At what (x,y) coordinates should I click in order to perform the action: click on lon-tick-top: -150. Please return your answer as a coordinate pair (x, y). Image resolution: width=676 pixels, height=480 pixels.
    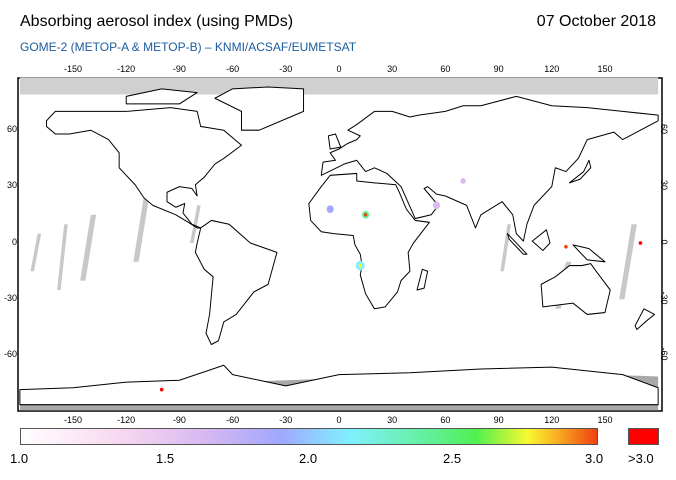
    Looking at the image, I should click on (72, 69).